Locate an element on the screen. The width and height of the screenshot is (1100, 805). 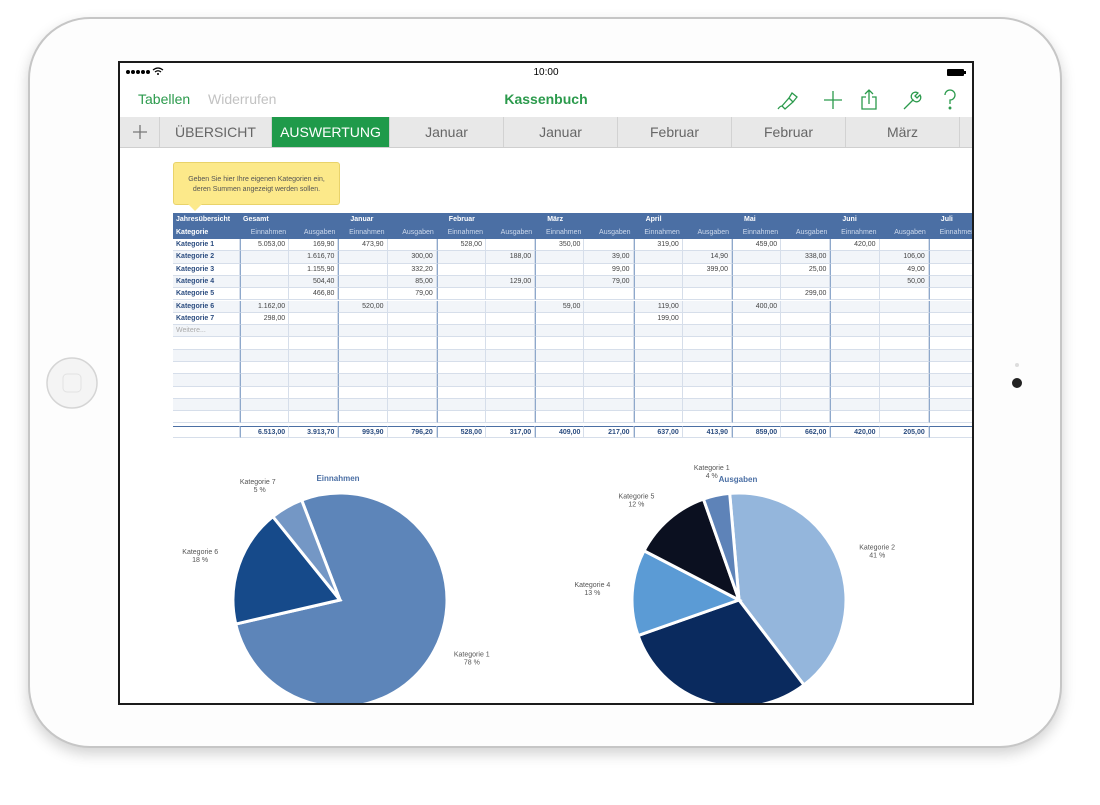
group-header: Februar is located at coordinates (461, 219).